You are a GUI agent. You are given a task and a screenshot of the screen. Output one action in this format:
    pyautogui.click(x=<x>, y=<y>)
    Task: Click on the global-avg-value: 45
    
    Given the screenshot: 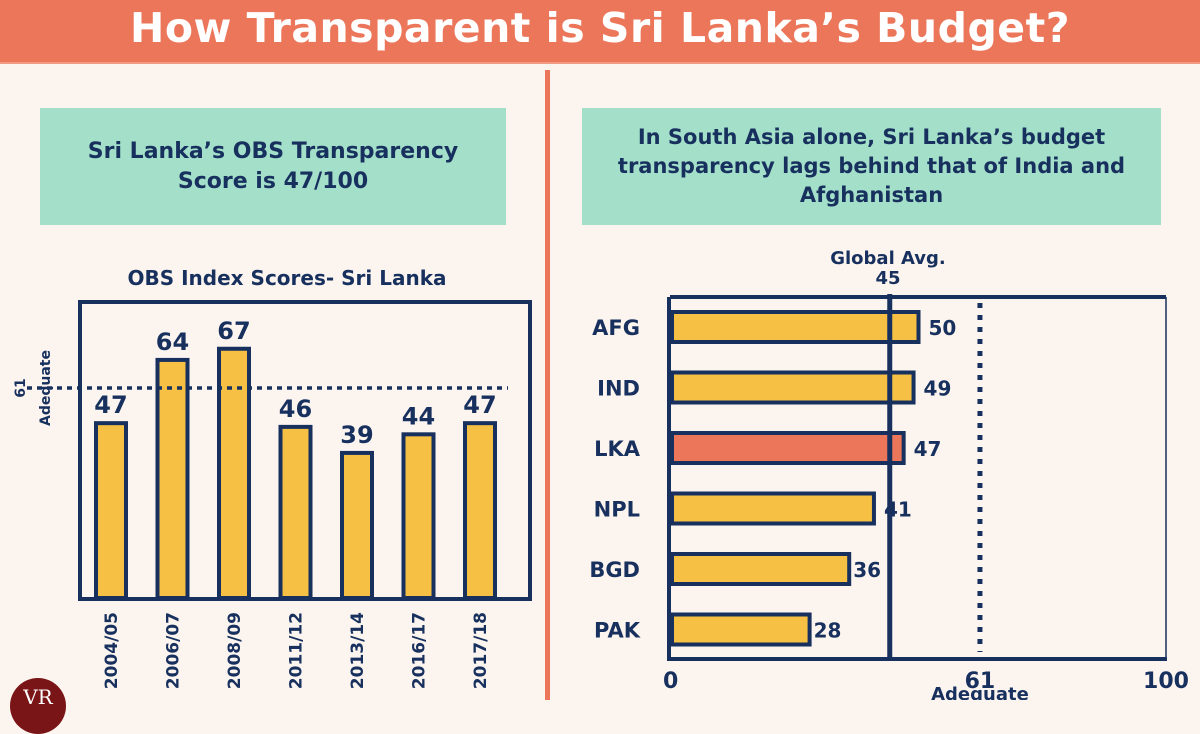 What is the action you would take?
    pyautogui.click(x=887, y=278)
    